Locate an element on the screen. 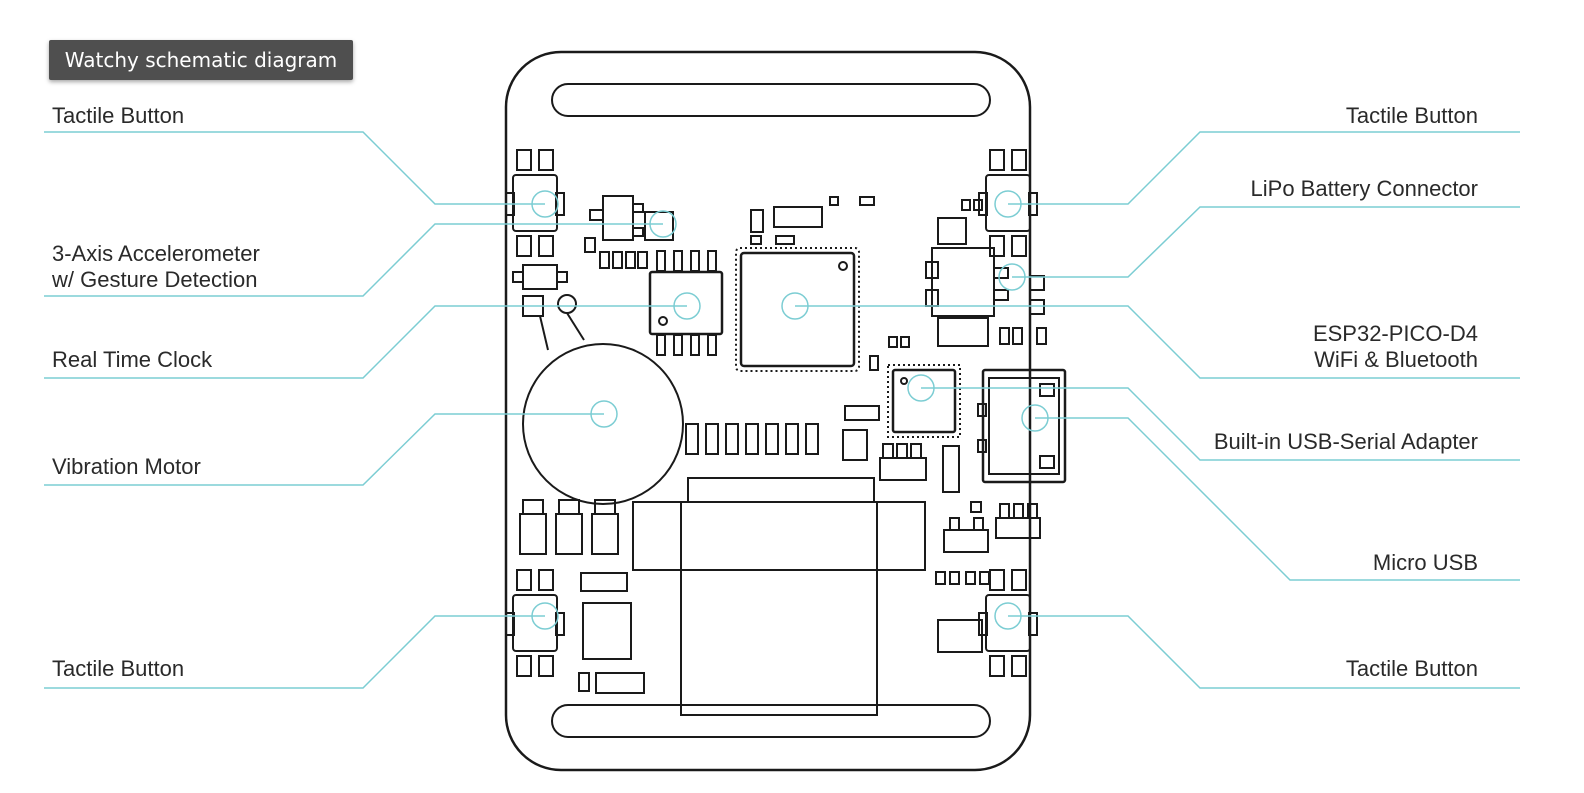 The image size is (1584, 793). label-lipo-battery-connector: LiPo Battery Connector is located at coordinates (1364, 188).